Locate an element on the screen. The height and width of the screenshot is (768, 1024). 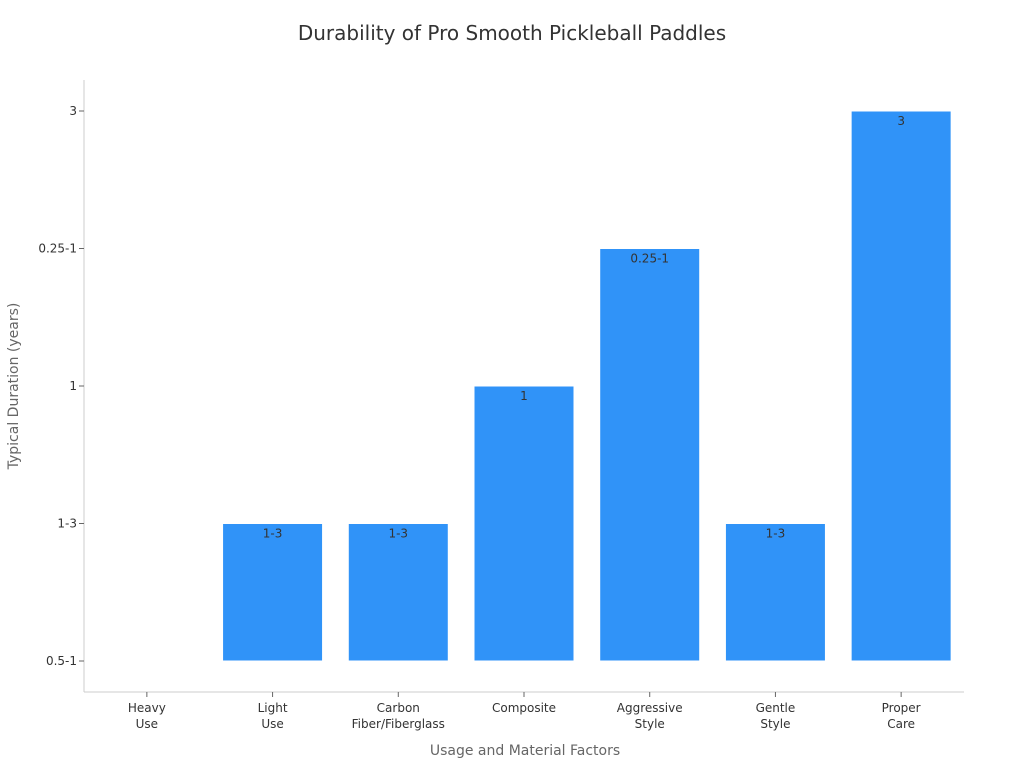
x-tick-label: Aggressive Style is located at coordinates (650, 716).